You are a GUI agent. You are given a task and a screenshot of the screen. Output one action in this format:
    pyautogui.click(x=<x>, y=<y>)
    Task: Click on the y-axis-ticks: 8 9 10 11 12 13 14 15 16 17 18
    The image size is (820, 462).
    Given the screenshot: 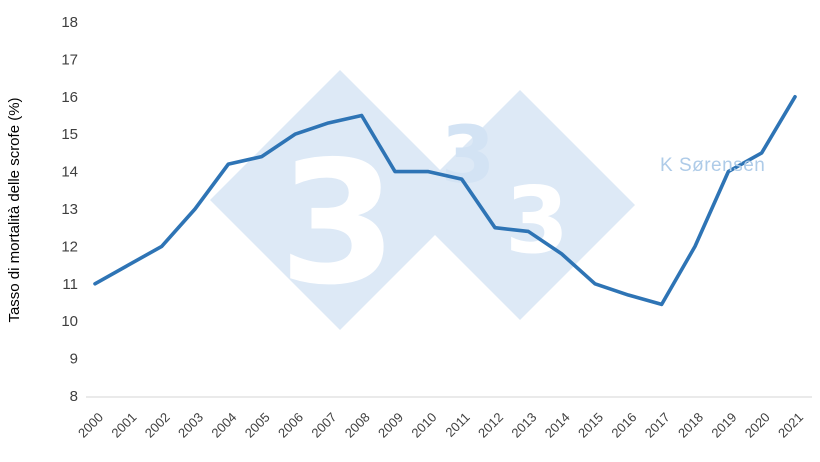 What is the action you would take?
    pyautogui.click(x=69, y=209)
    